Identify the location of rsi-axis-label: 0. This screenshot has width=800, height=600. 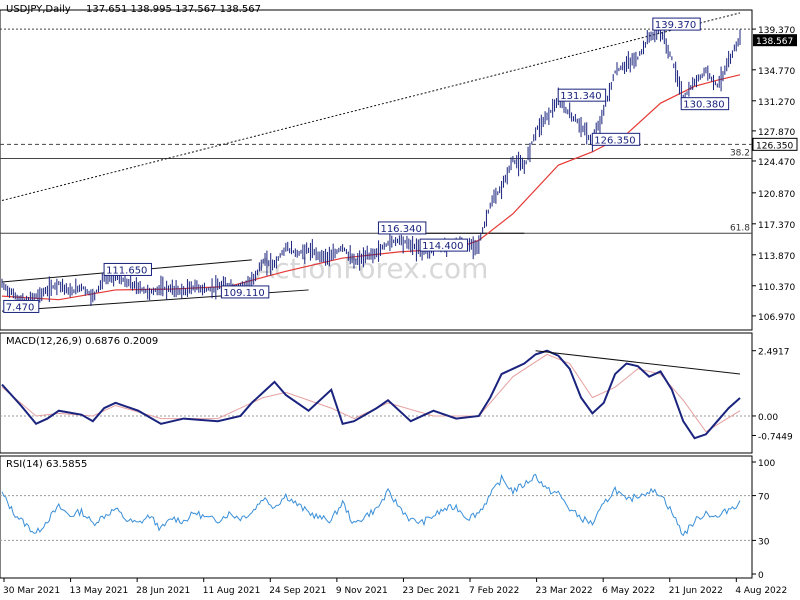
(761, 576).